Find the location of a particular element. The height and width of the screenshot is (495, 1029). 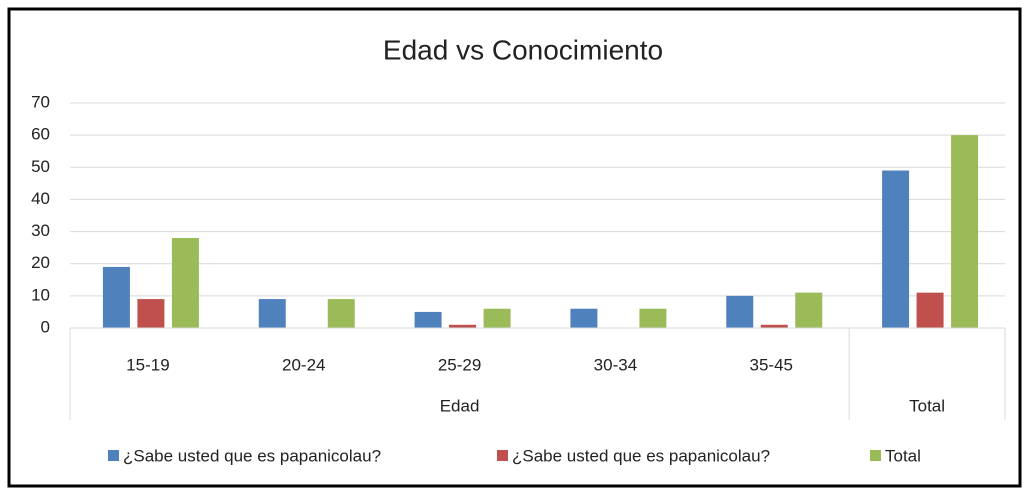

y-tick-label: 40 is located at coordinates (40, 198).